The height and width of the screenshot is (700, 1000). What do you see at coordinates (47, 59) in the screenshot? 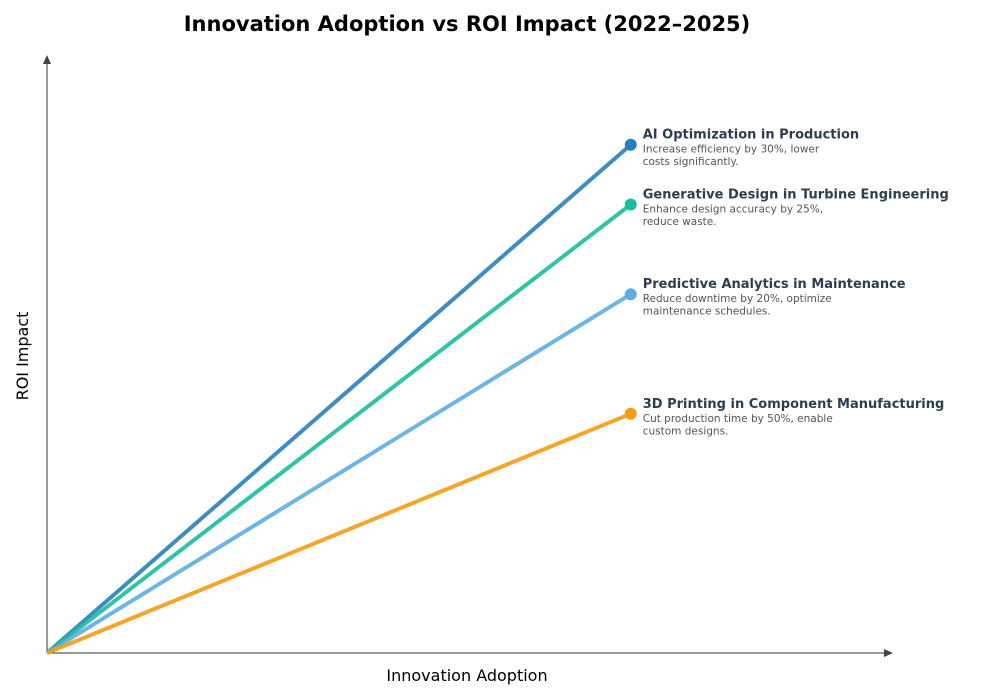
I see `y-axis-arrow-icon` at bounding box center [47, 59].